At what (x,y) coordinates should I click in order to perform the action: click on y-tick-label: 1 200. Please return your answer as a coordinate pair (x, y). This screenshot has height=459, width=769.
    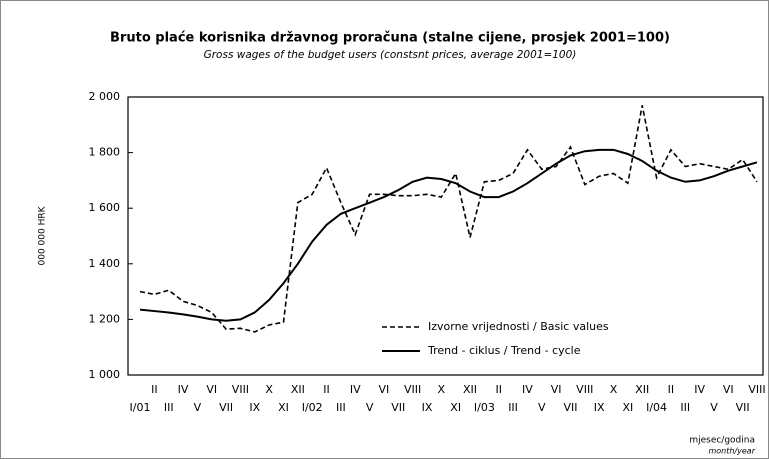
    Looking at the image, I should click on (105, 318).